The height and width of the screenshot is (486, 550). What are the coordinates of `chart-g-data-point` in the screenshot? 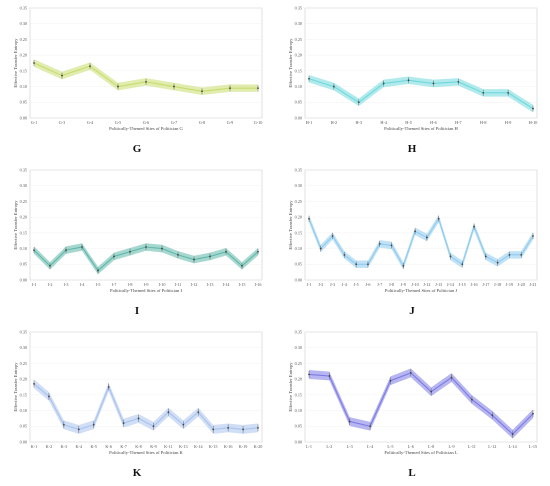 It's located at (230, 88).